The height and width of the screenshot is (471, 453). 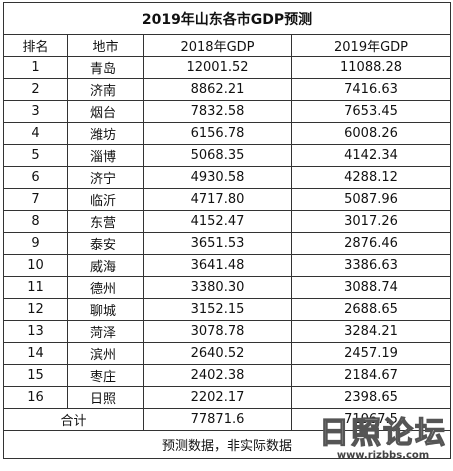 I want to click on cell: 4930.58, so click(x=217, y=177).